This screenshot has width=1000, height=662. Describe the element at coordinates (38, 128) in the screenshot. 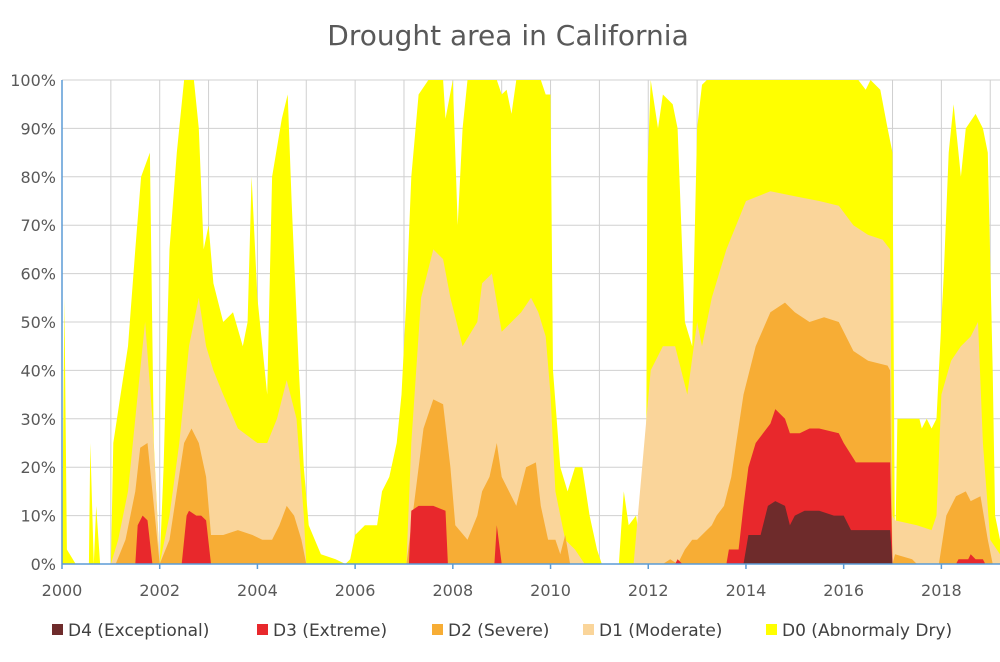

I see `y-tick-label: 90%` at that location.